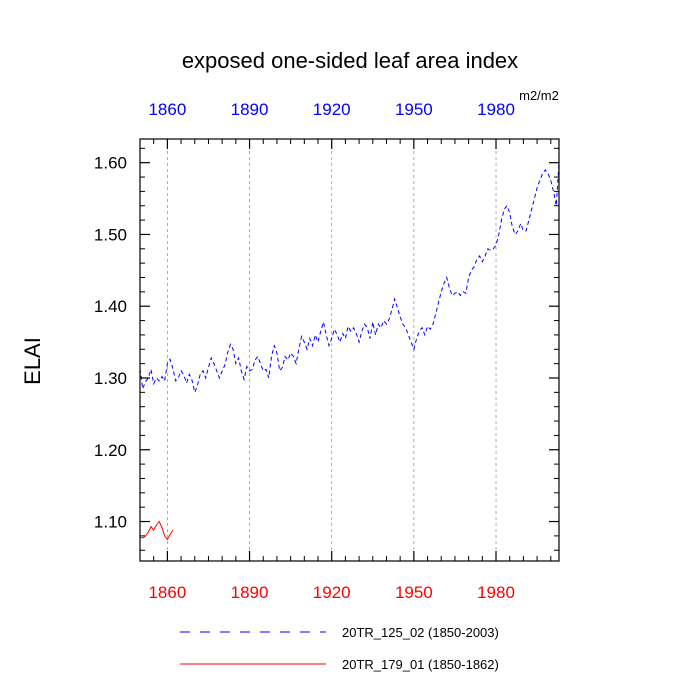  I want to click on x-tick-label-top: 1950, so click(414, 109).